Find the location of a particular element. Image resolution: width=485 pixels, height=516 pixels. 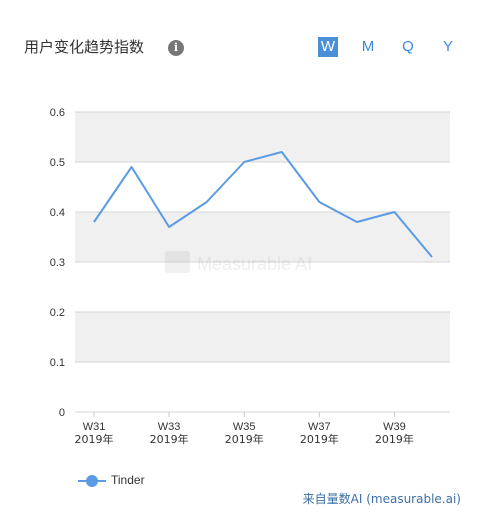

legend-marker is located at coordinates (92, 481).